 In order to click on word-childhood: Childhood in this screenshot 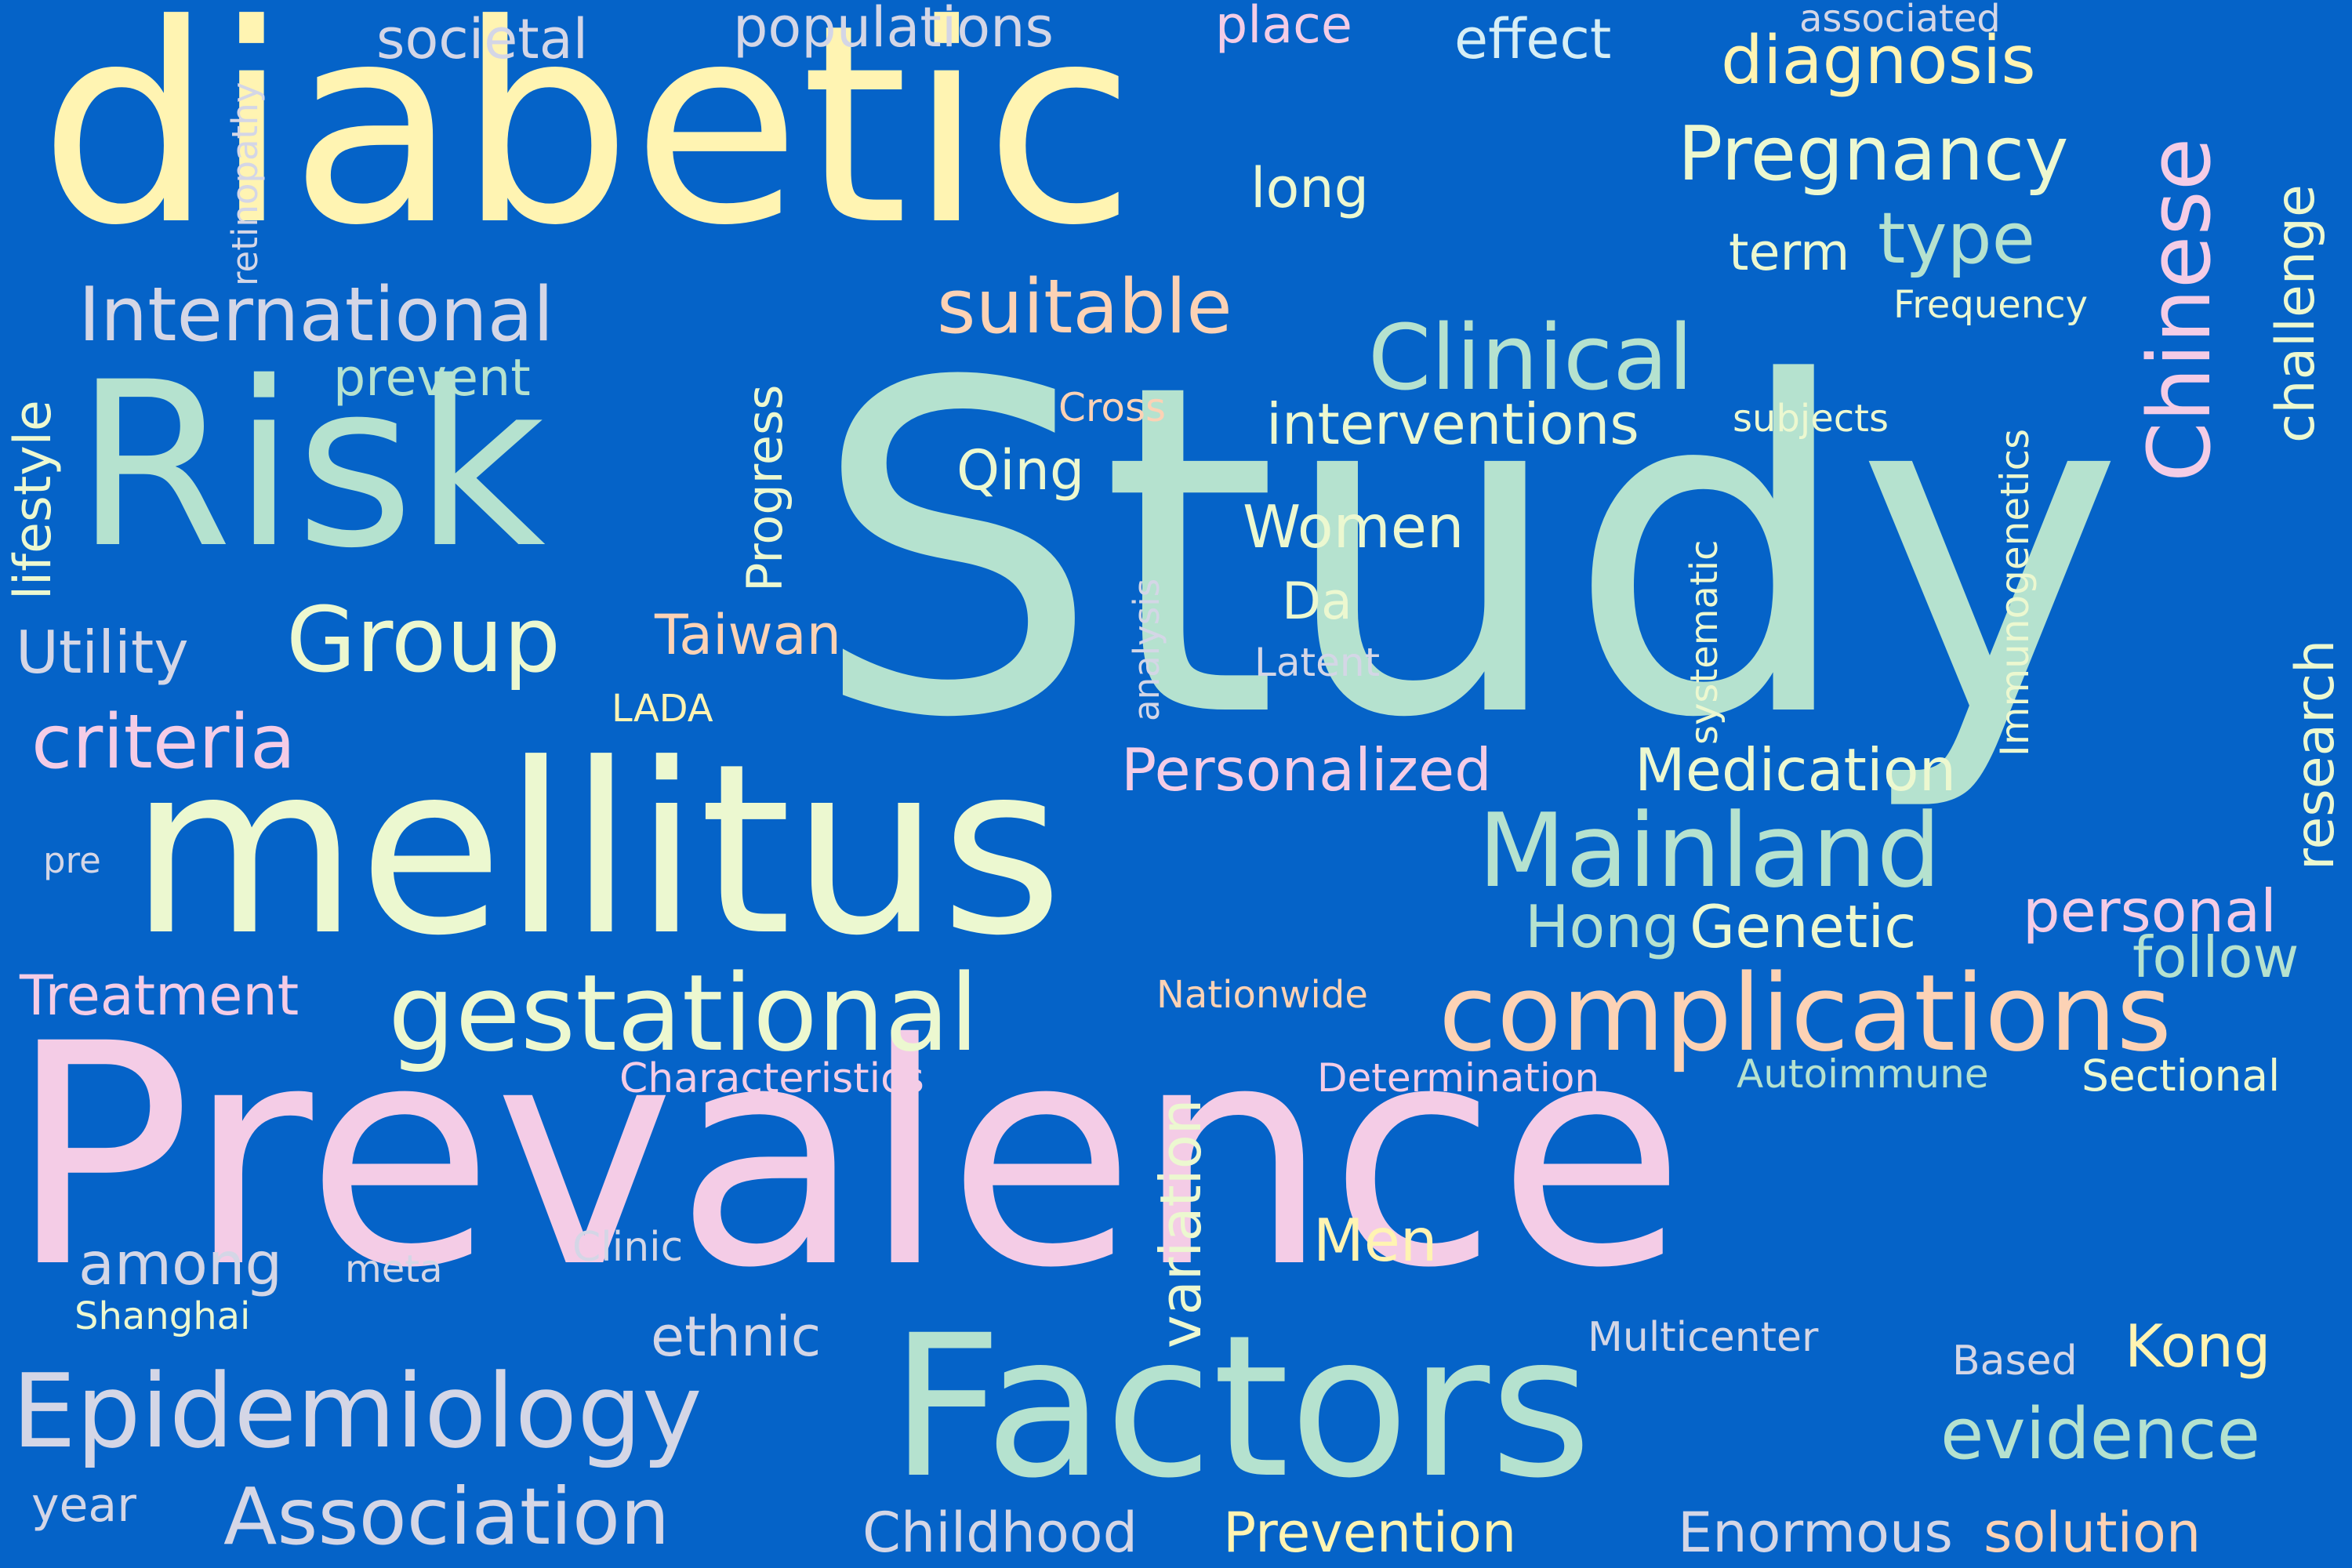, I will do `click(1000, 1533)`.